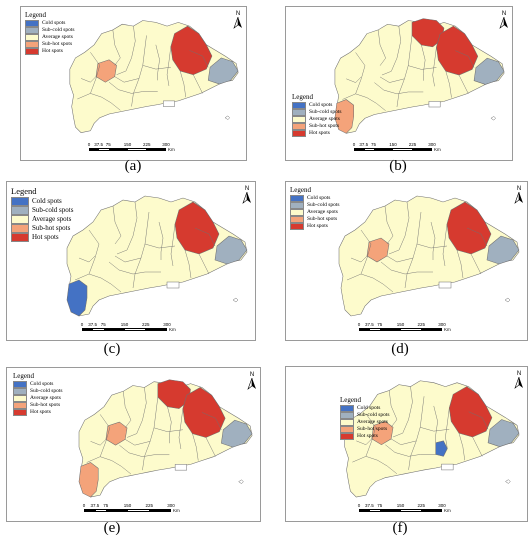 This screenshot has height=550, width=532. What do you see at coordinates (38, 384) in the screenshot?
I see `legend-item: Cold spots` at bounding box center [38, 384].